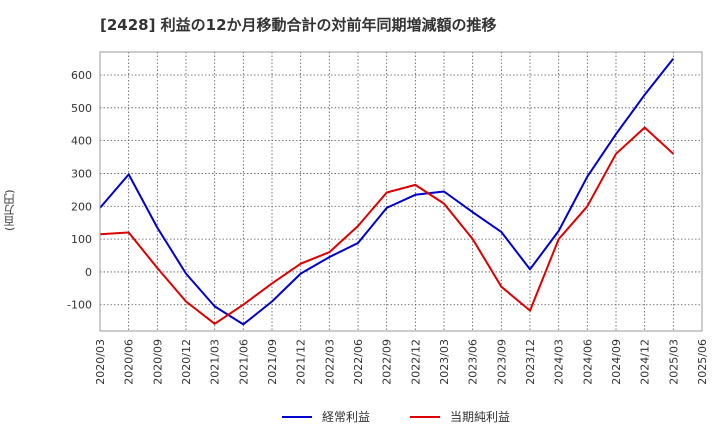 The height and width of the screenshot is (440, 720). What do you see at coordinates (559, 362) in the screenshot?
I see `x-tick-label: 2024/03` at bounding box center [559, 362].